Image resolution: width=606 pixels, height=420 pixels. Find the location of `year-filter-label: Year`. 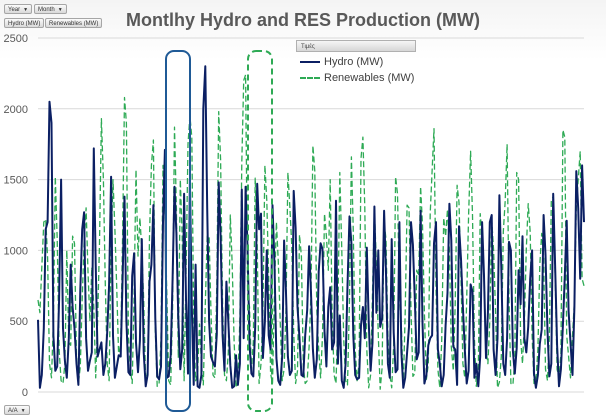

year-filter-label: Year is located at coordinates (14, 10).